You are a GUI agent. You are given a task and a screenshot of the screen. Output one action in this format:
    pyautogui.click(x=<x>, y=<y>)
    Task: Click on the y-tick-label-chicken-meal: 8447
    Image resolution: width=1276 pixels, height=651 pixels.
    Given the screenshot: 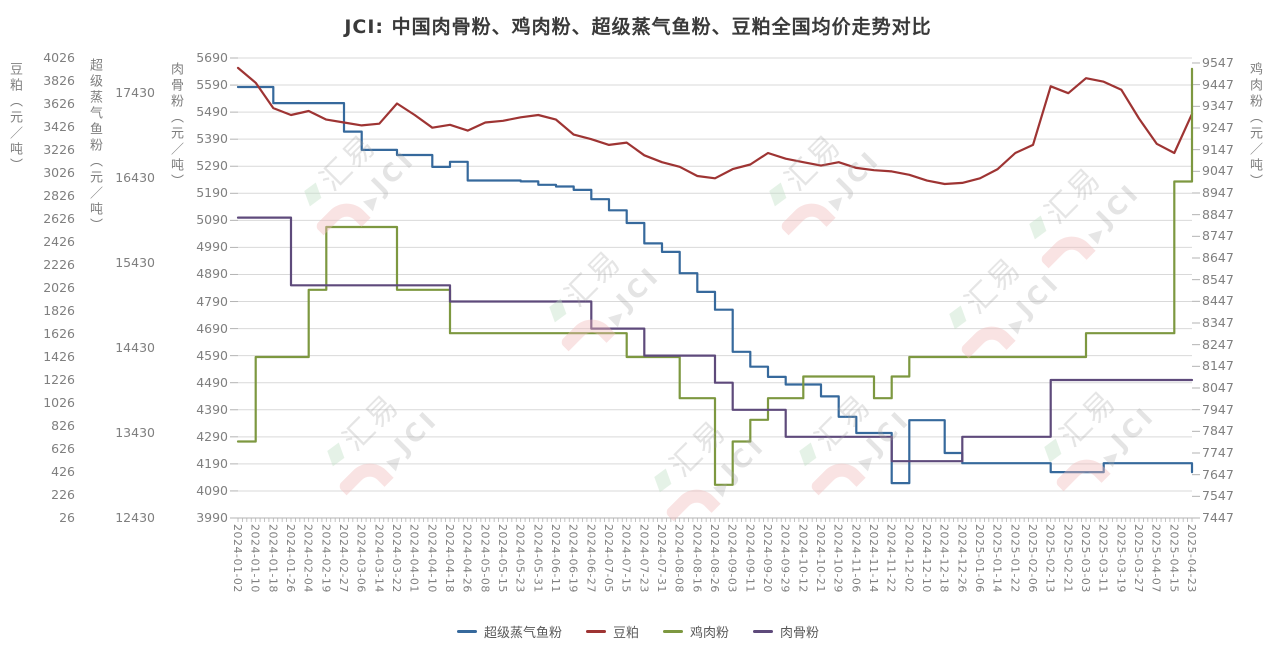 What is the action you would take?
    pyautogui.click(x=1218, y=301)
    